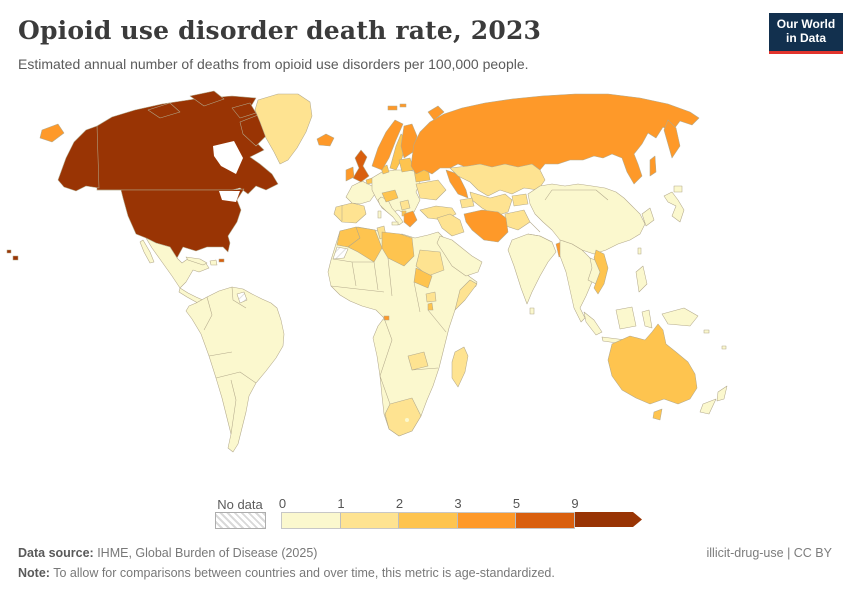 Image resolution: width=850 pixels, height=600 pixels. I want to click on country-spain-portugal, so click(350, 213).